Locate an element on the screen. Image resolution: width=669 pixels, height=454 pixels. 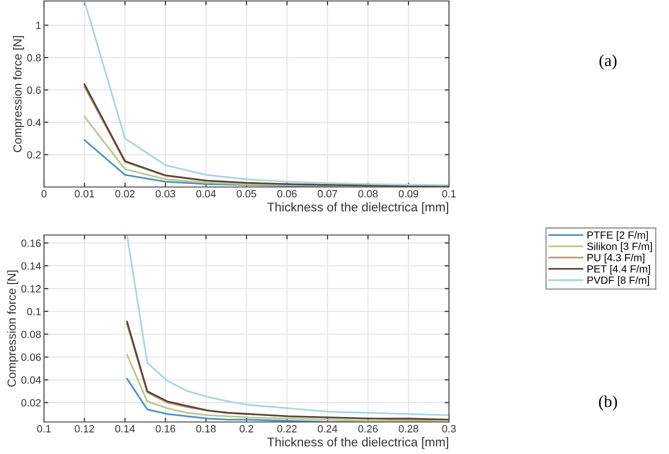
y-tick-label: 0.08 is located at coordinates (31, 334).